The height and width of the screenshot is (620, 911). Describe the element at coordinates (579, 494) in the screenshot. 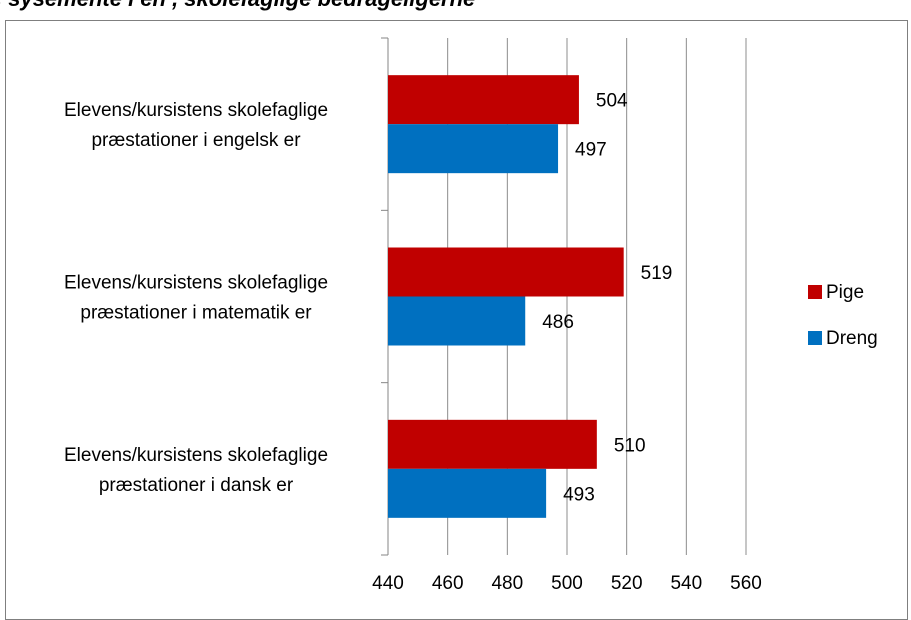

I see `data-label: 493` at that location.